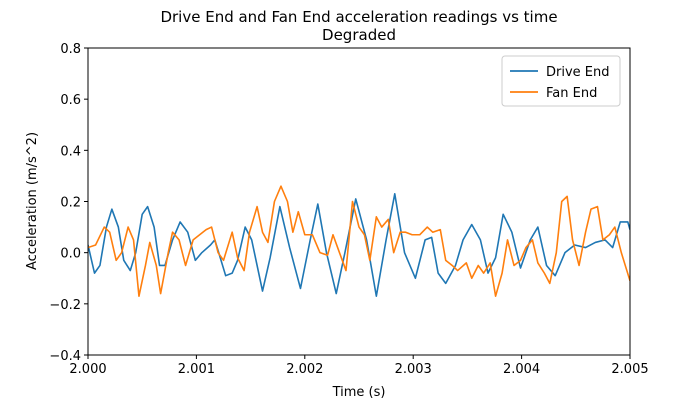 This screenshot has width=700, height=400. Describe the element at coordinates (521, 369) in the screenshot. I see `x-tick-label: 2.004` at that location.